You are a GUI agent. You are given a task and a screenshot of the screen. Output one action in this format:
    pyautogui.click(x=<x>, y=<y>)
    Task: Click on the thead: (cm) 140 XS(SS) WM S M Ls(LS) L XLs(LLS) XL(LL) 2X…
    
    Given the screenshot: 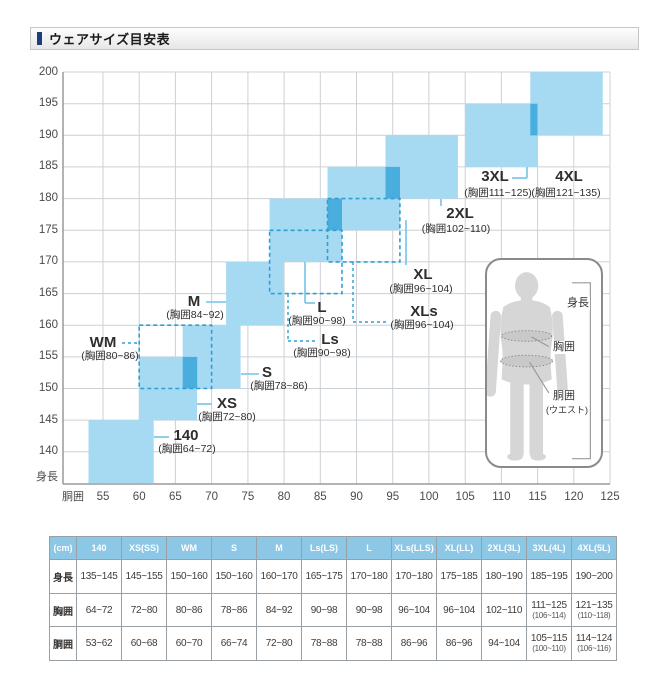 What is the action you would take?
    pyautogui.click(x=333, y=548)
    